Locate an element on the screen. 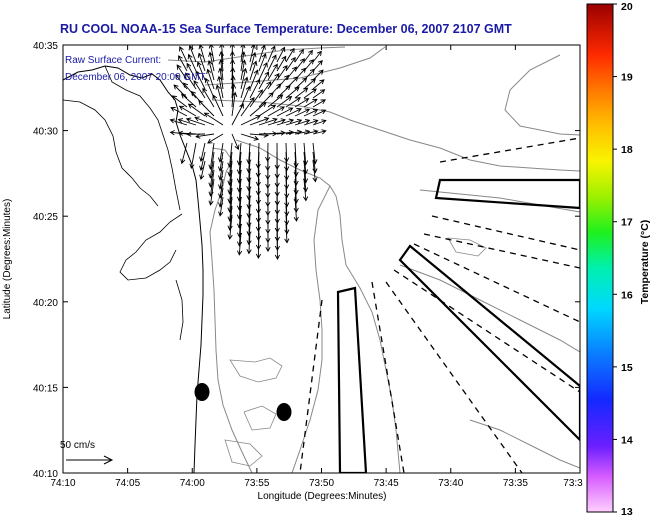 The height and width of the screenshot is (518, 651). colorbar-tick-label: 14 is located at coordinates (627, 440).